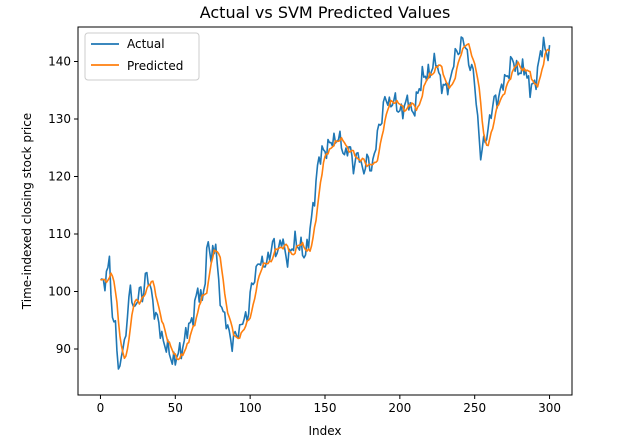  Describe the element at coordinates (250, 408) in the screenshot. I see `x-tick-label: 100` at that location.